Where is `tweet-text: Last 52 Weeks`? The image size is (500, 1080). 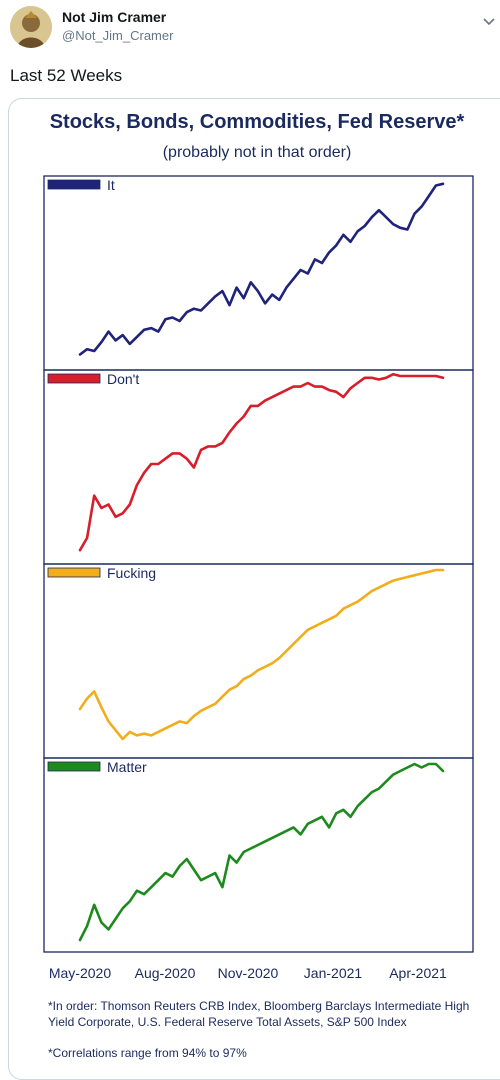 tweet-text: Last 52 Weeks is located at coordinates (66, 75).